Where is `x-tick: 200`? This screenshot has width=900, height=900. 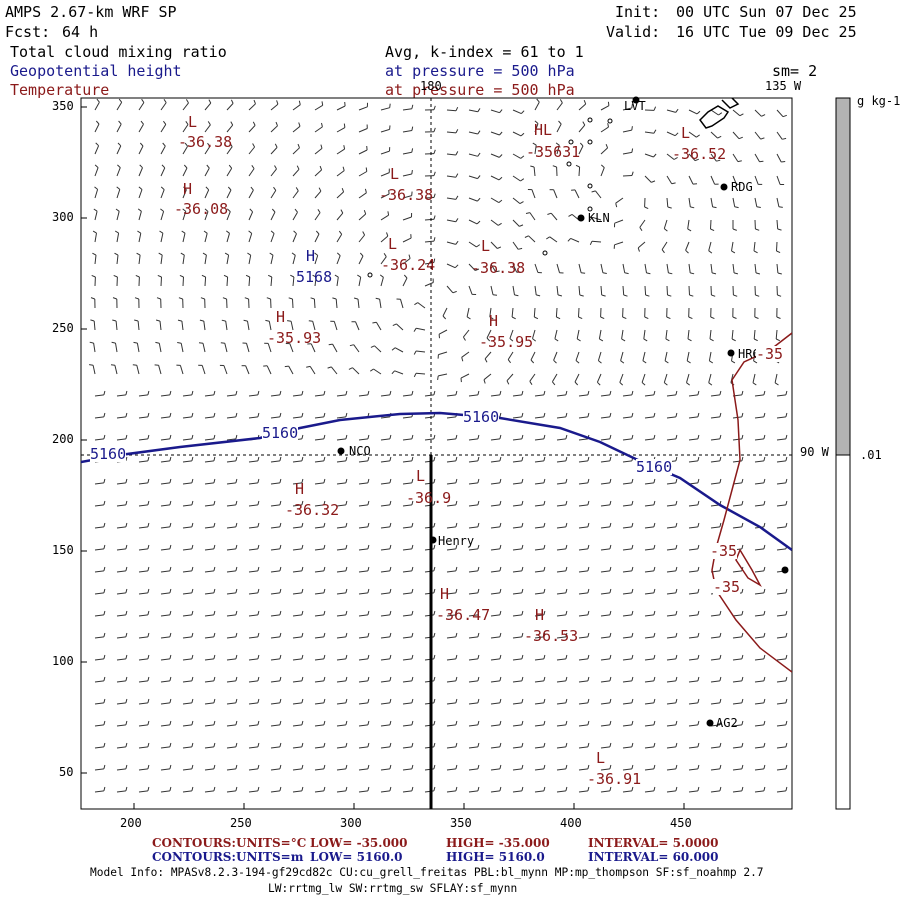 x-tick: 200 is located at coordinates (131, 823).